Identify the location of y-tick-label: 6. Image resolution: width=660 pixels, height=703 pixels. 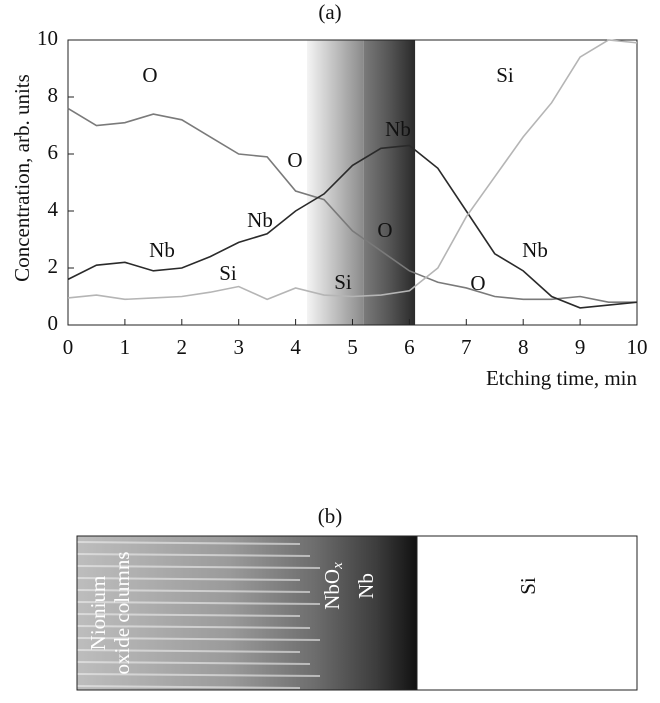
(53, 152).